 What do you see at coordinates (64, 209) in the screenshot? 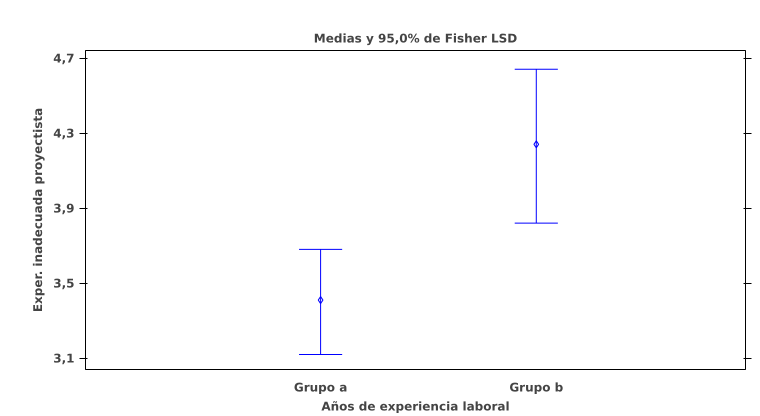
I see `y-tick-label: 3,9` at bounding box center [64, 209].